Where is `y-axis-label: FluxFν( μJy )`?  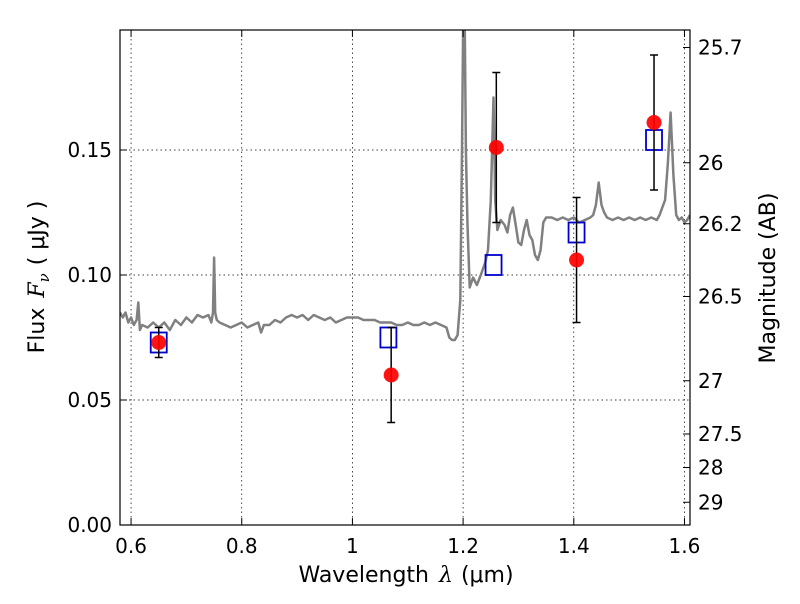 y-axis-label: FluxFν( μJy ) is located at coordinates (39, 277).